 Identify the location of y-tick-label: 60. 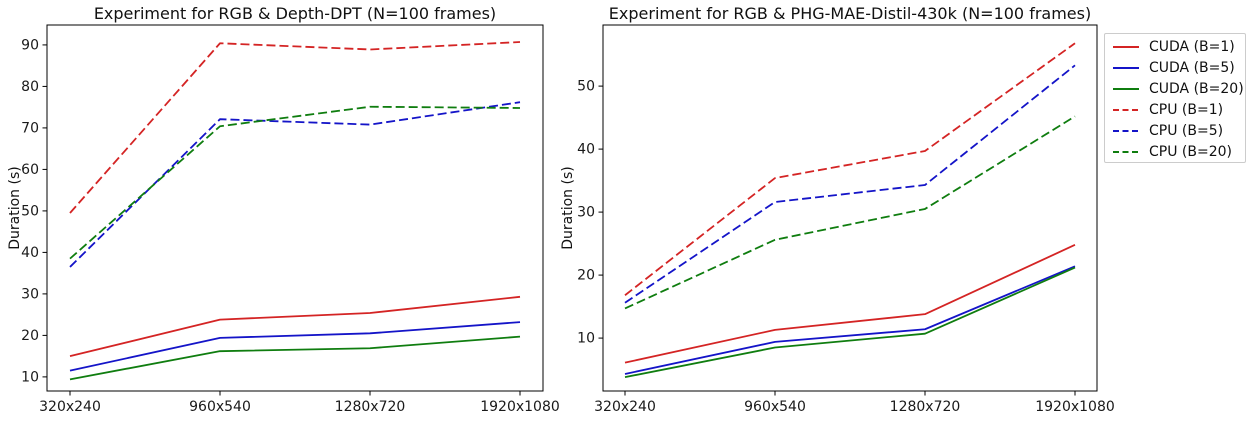
(30, 170).